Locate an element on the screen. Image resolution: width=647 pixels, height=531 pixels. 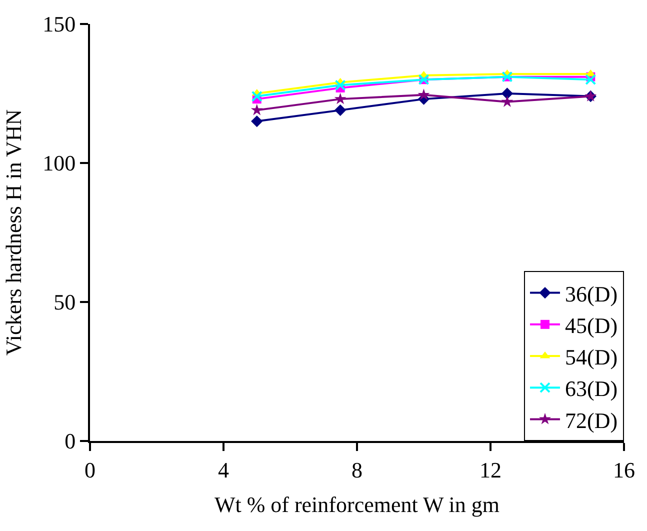
x-tick-label: 8 is located at coordinates (357, 469).